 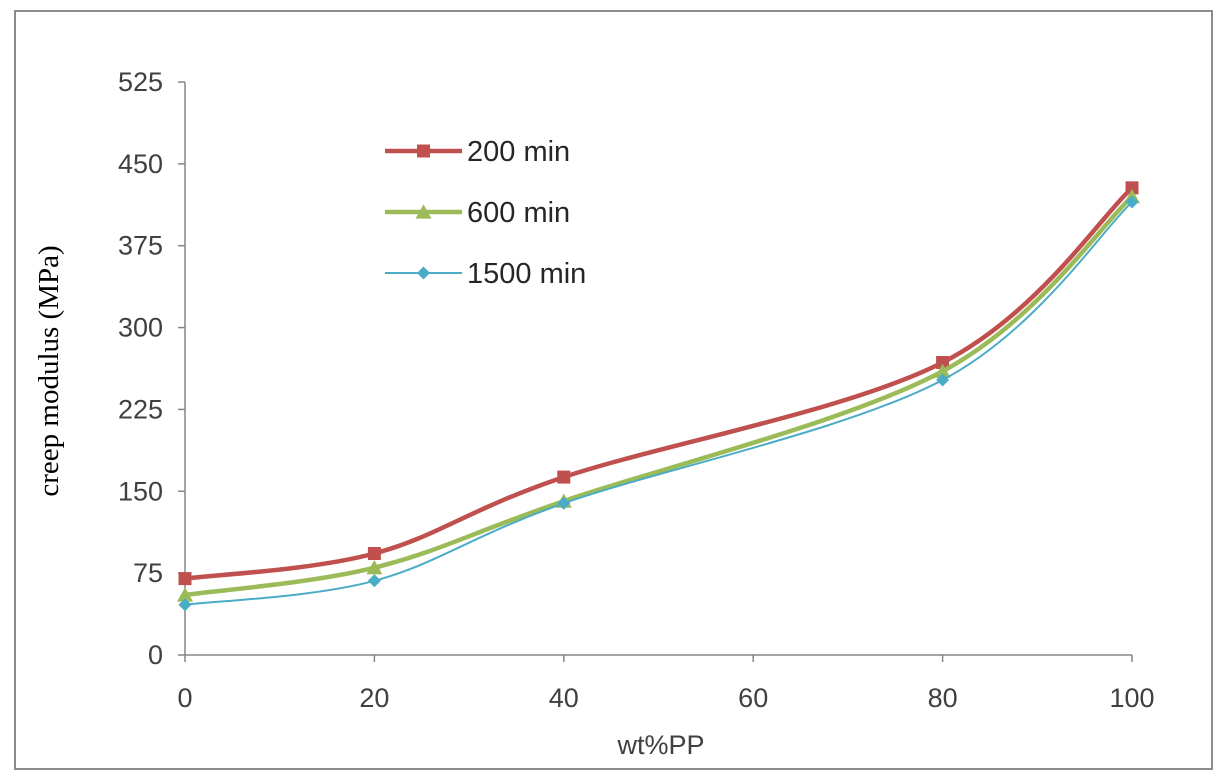 I want to click on x-tick-label: 60, so click(x=753, y=698).